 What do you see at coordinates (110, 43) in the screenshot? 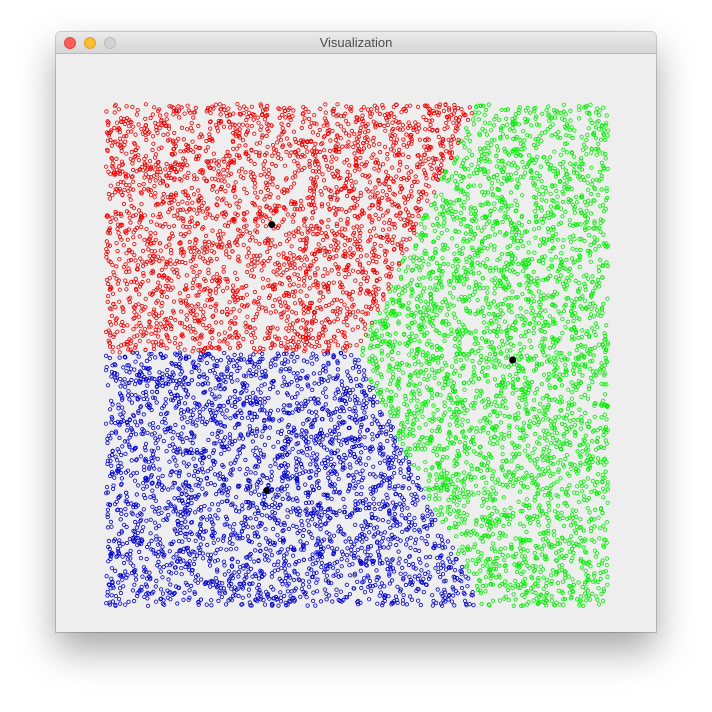
I see `zoom-button` at bounding box center [110, 43].